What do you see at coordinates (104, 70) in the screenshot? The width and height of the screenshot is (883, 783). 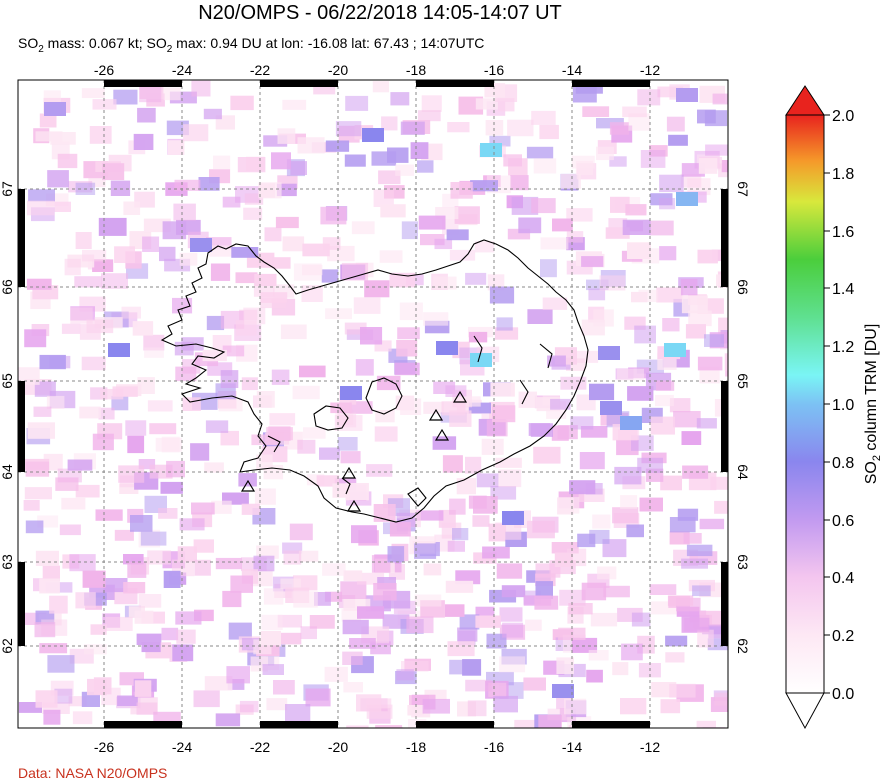 I see `svg-text: -26` at bounding box center [104, 70].